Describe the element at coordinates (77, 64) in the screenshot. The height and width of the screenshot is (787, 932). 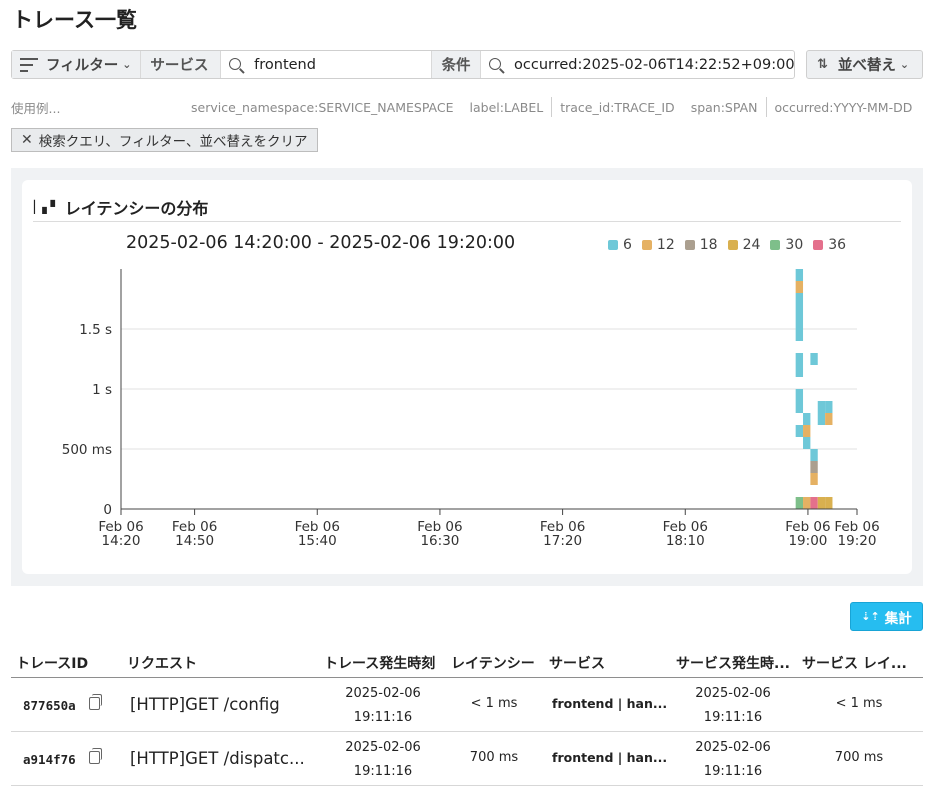
I see `filter-dropdown: フィルター ⌄` at that location.